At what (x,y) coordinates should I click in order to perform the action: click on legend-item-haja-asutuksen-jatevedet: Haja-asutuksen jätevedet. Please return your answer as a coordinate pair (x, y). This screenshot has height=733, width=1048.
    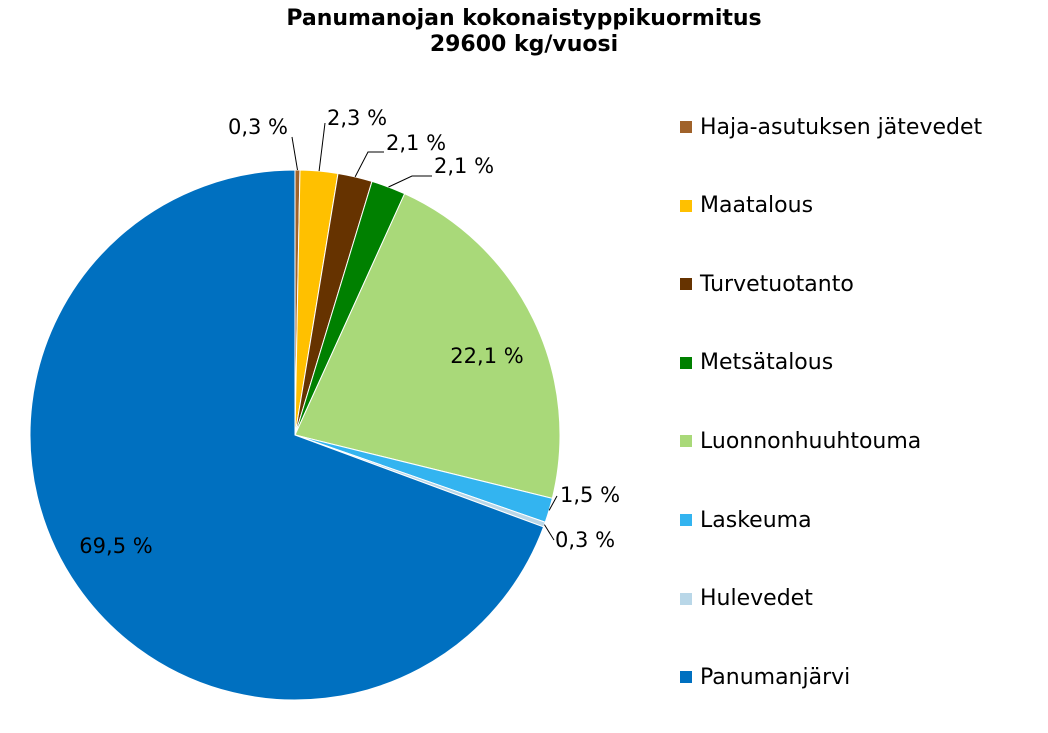
    Looking at the image, I should click on (831, 127).